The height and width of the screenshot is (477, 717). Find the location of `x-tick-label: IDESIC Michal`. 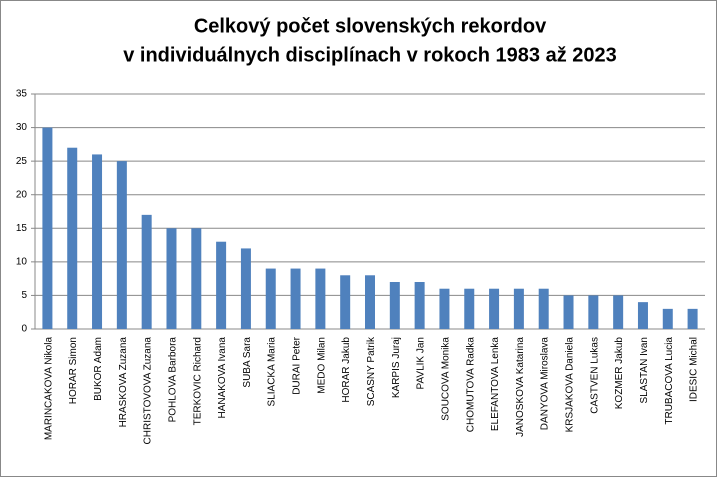

x-tick-label: IDESIC Michal is located at coordinates (694, 369).